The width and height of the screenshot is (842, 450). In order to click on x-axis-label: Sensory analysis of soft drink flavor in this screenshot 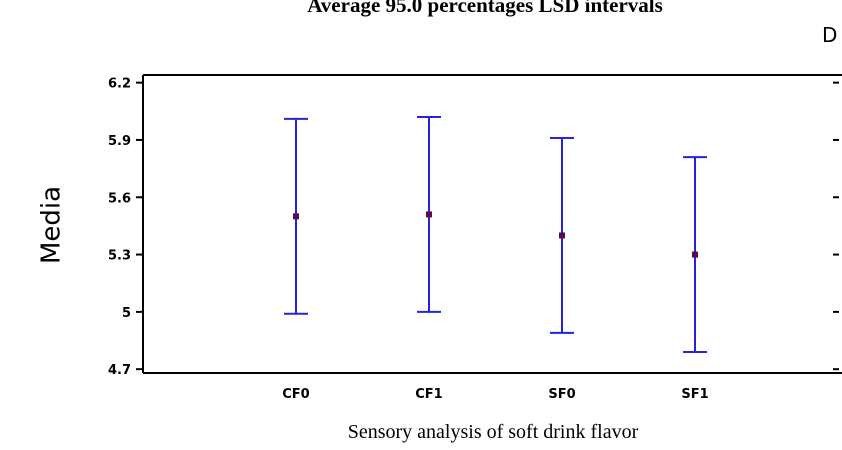, I will do `click(493, 432)`.